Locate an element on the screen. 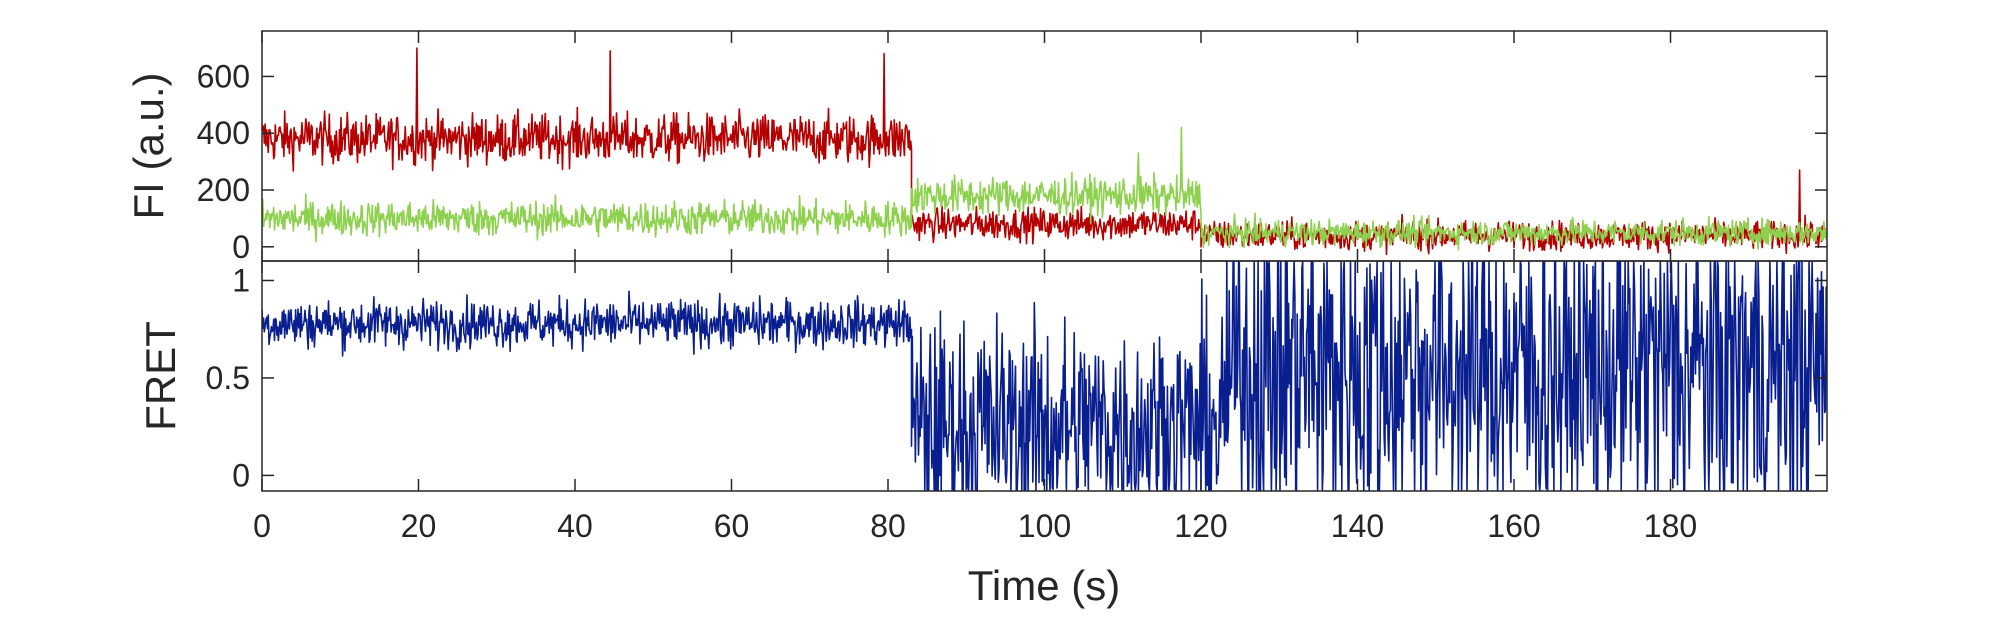 This screenshot has height=625, width=2005. x-tick-label: 20 is located at coordinates (419, 526).